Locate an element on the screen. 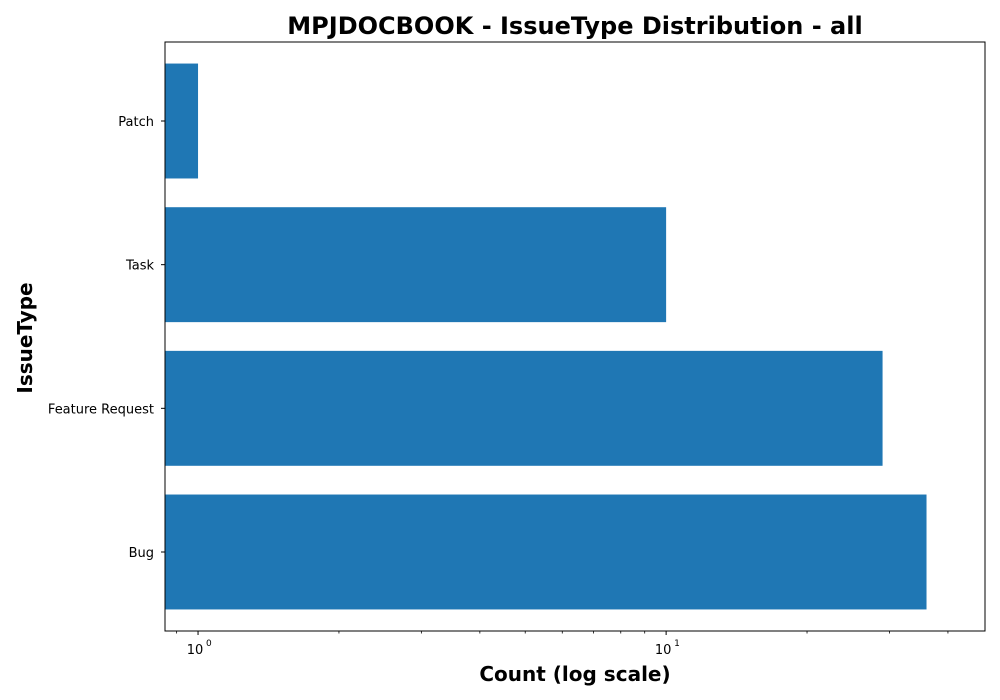 The height and width of the screenshot is (700, 1000). x-tick-exponent: 1 is located at coordinates (677, 644).